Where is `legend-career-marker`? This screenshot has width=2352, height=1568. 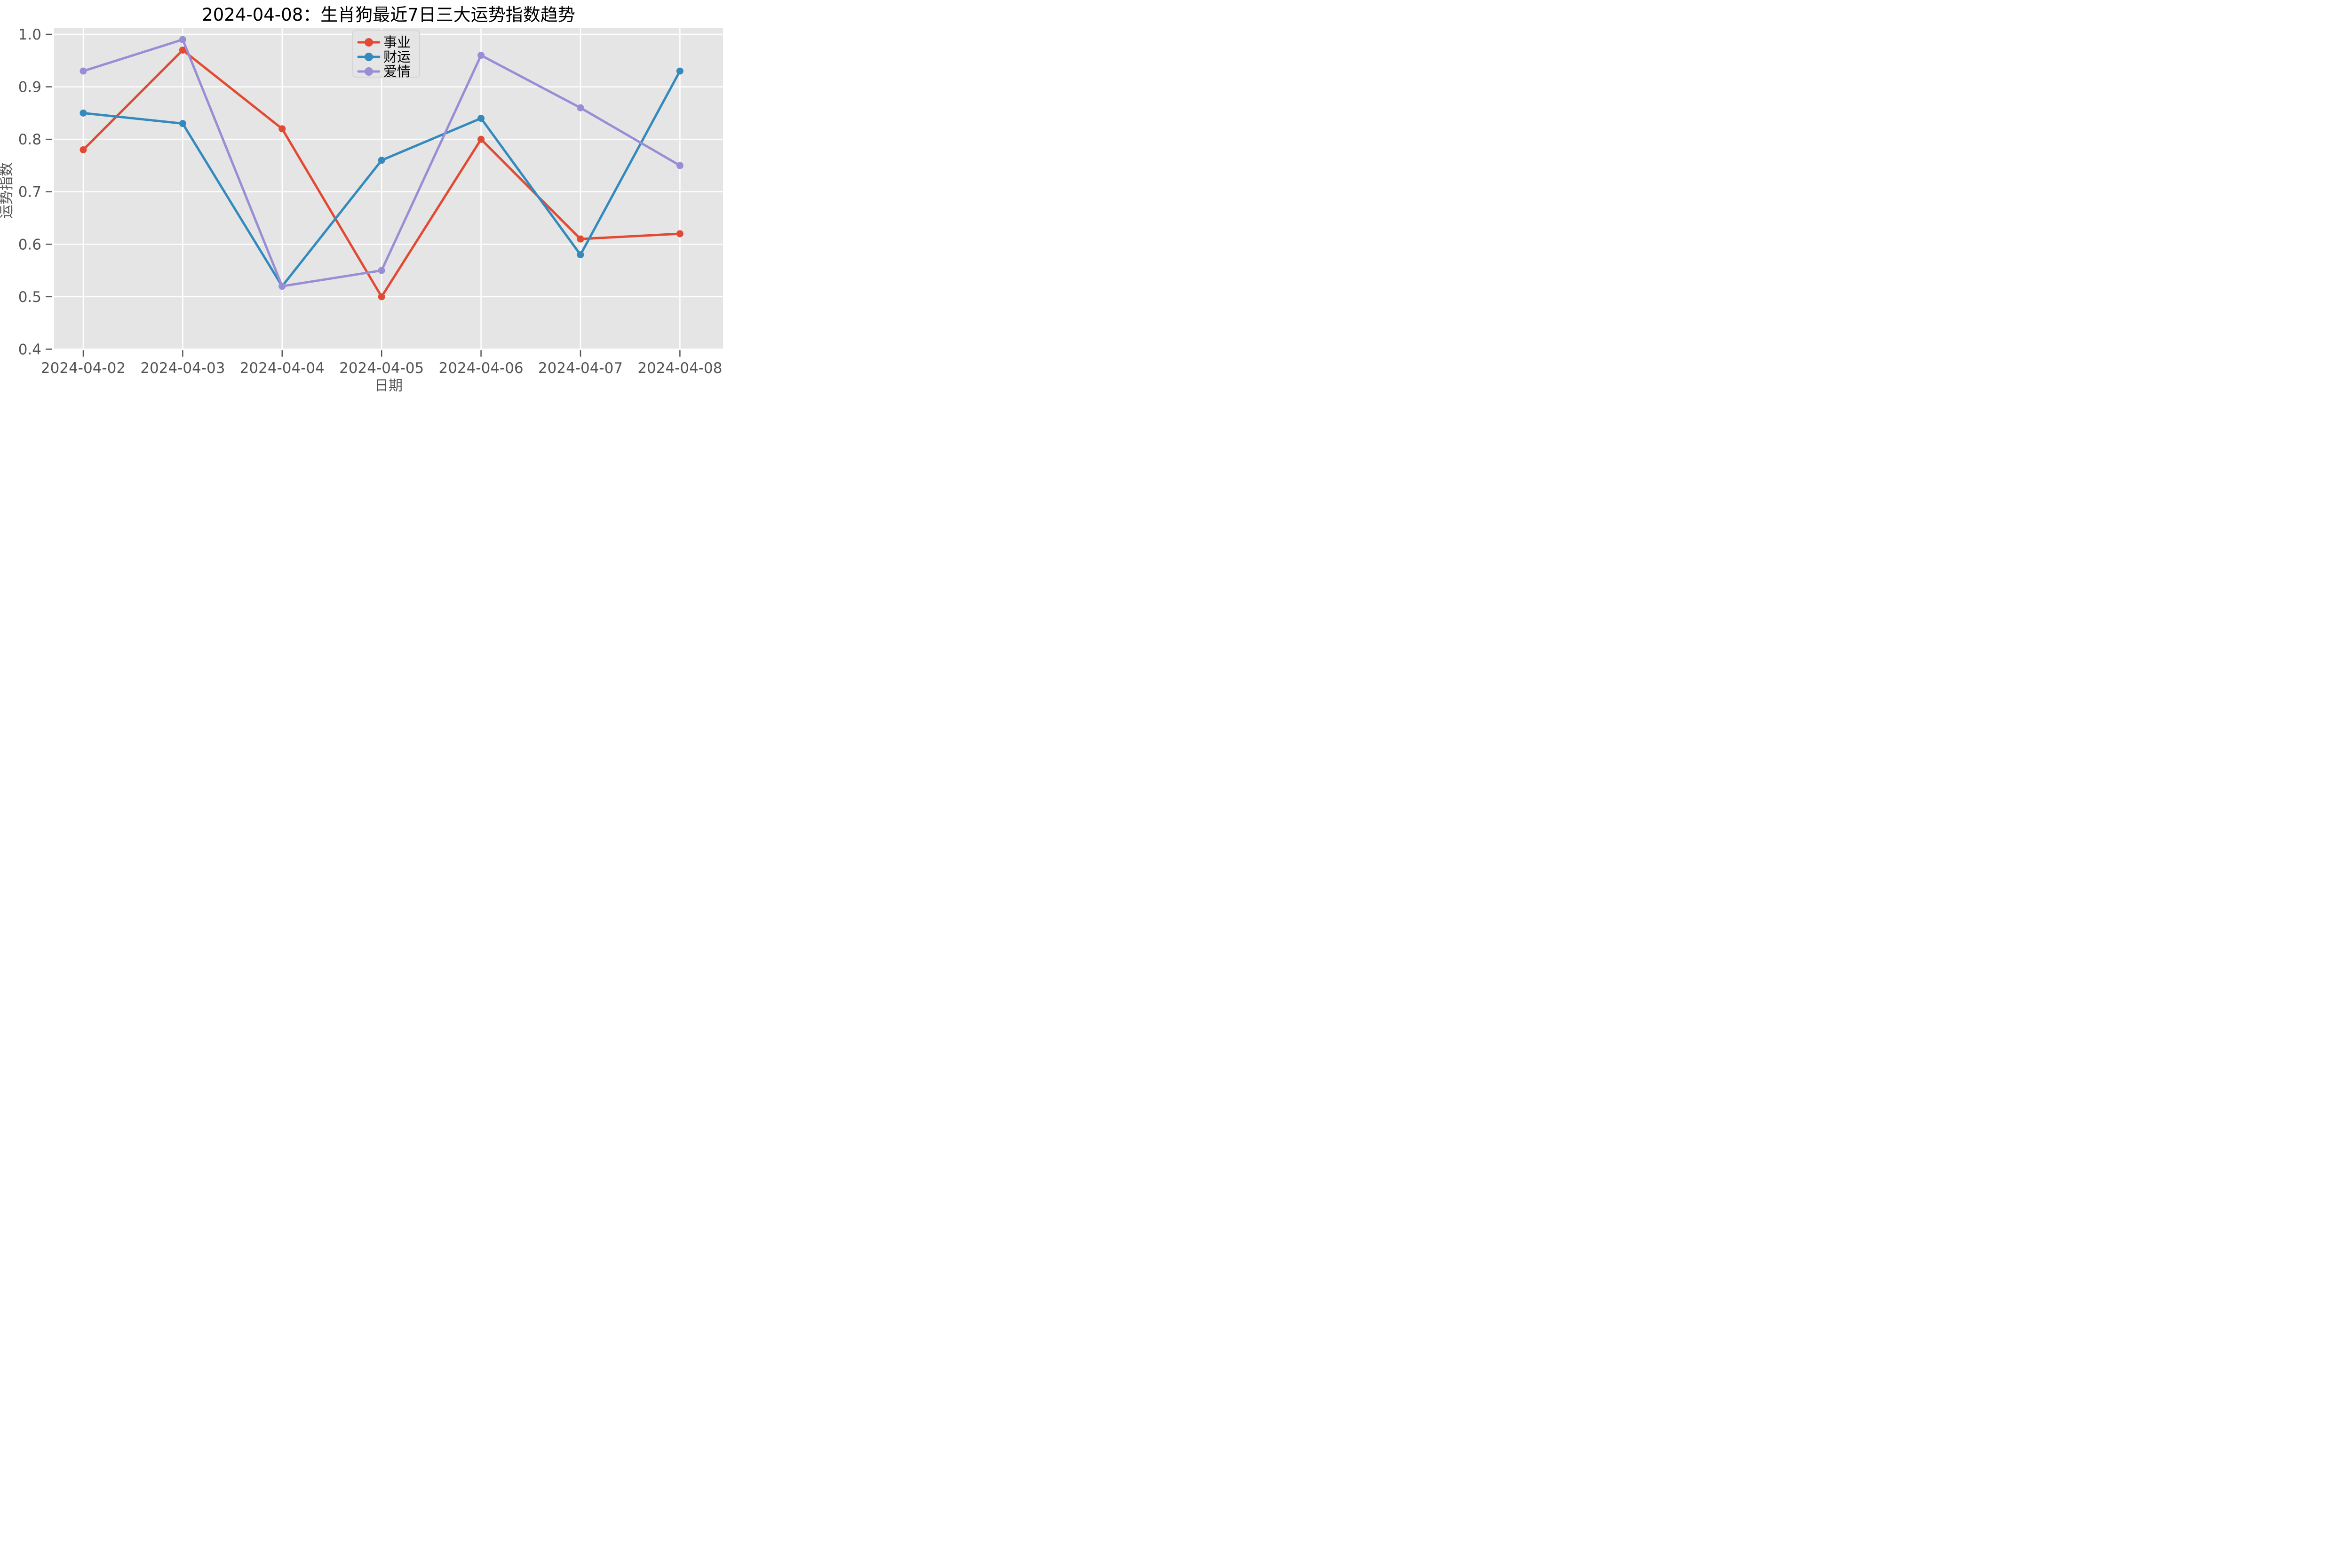
legend-career-marker is located at coordinates (369, 42).